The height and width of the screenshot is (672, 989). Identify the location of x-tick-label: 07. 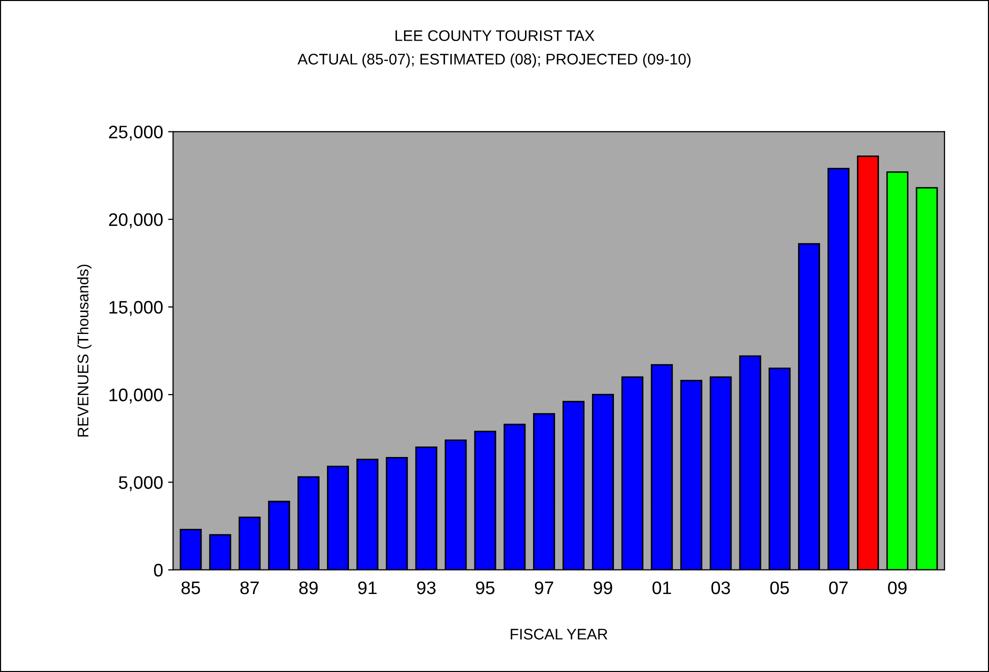
(838, 587).